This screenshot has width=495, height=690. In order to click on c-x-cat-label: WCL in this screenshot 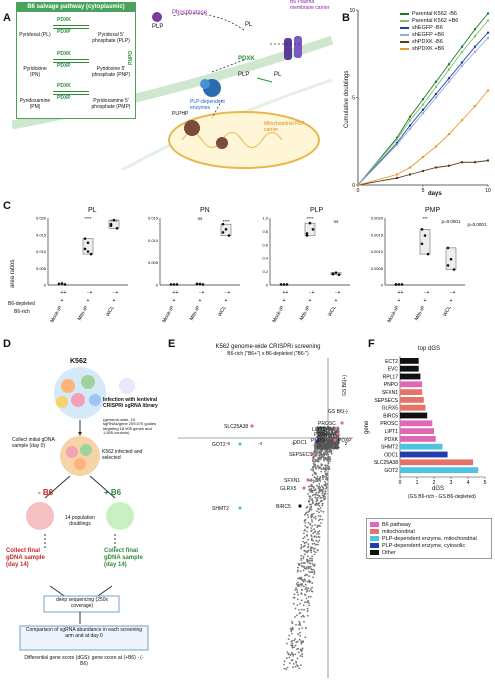, I will do `click(332, 311)`.